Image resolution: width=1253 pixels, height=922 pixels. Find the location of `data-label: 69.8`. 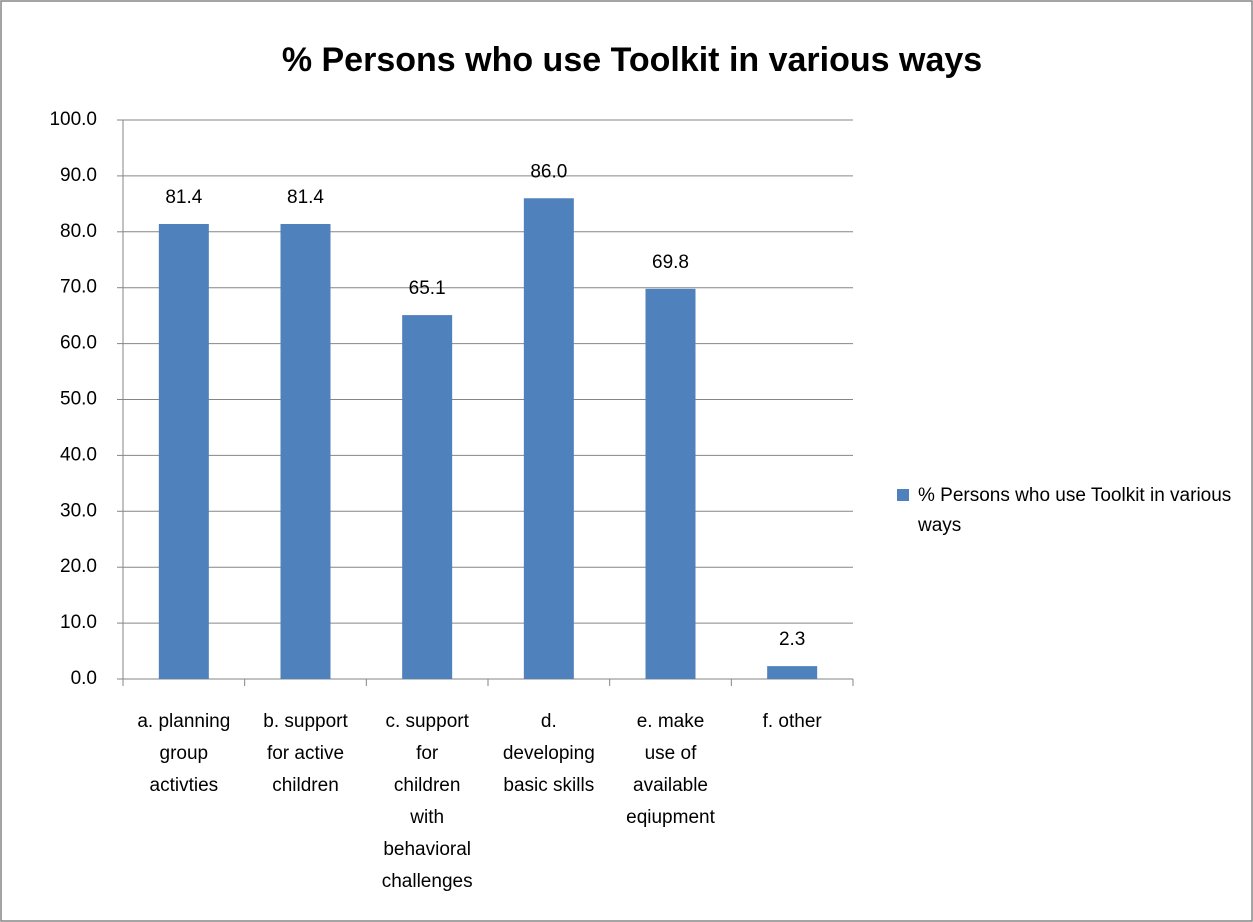

data-label: 69.8 is located at coordinates (670, 262).